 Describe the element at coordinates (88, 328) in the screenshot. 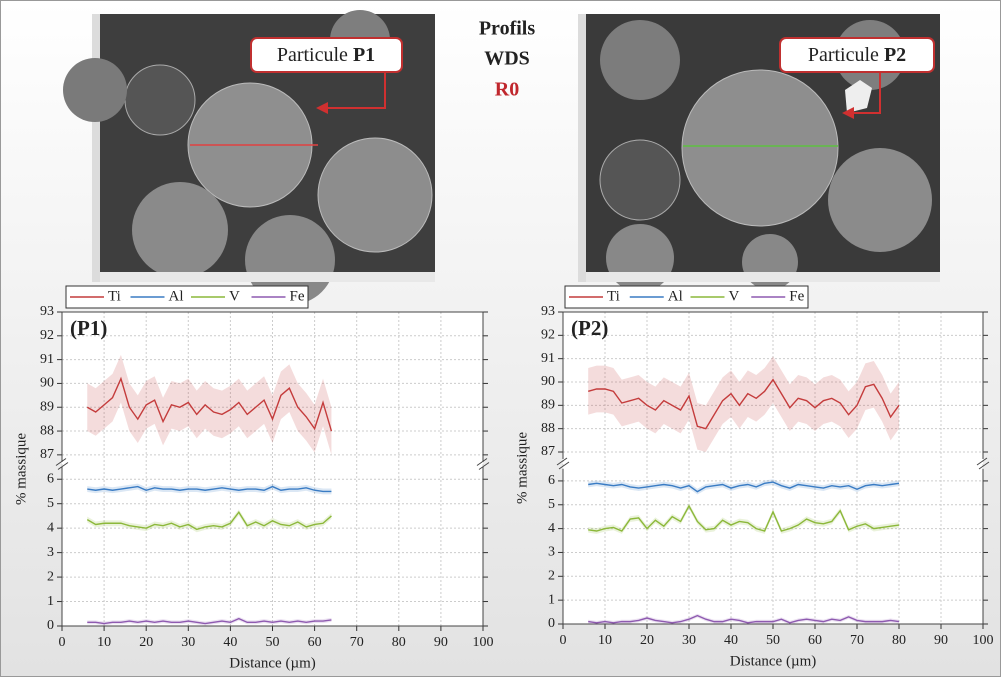

I see `panel-label: (P1)` at that location.